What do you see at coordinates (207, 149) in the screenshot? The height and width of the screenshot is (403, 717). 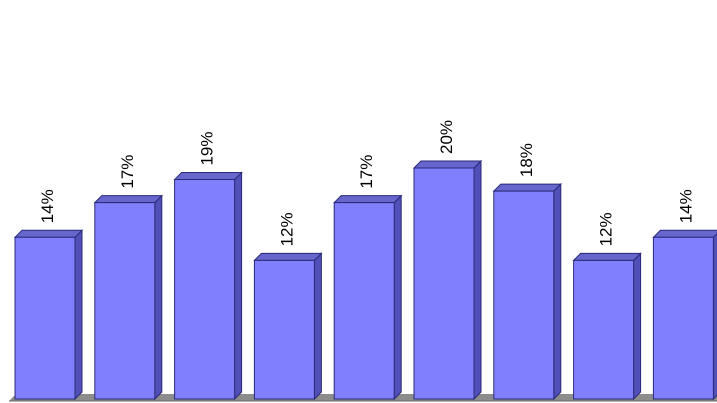 I see `data-label-3: 19%` at bounding box center [207, 149].